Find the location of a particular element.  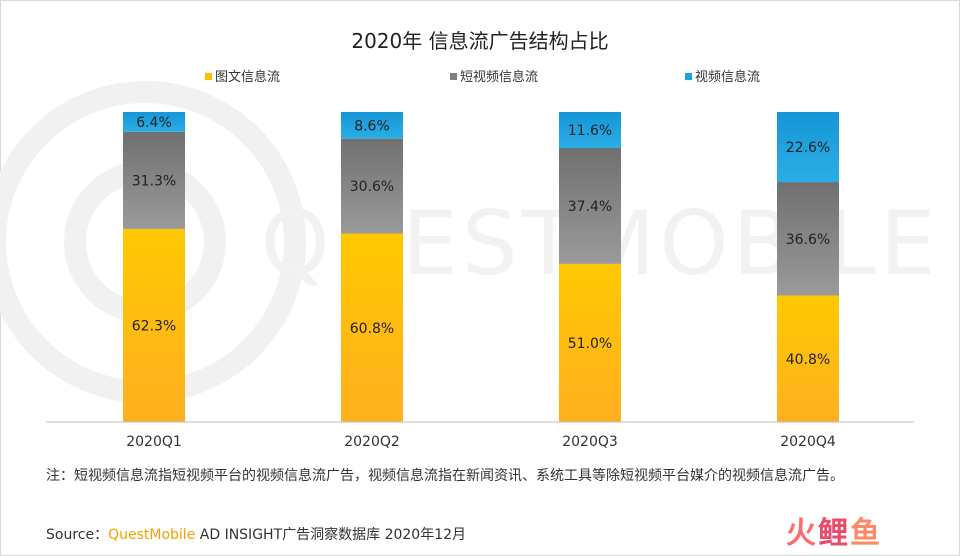

data-label: 36.6% is located at coordinates (808, 240).